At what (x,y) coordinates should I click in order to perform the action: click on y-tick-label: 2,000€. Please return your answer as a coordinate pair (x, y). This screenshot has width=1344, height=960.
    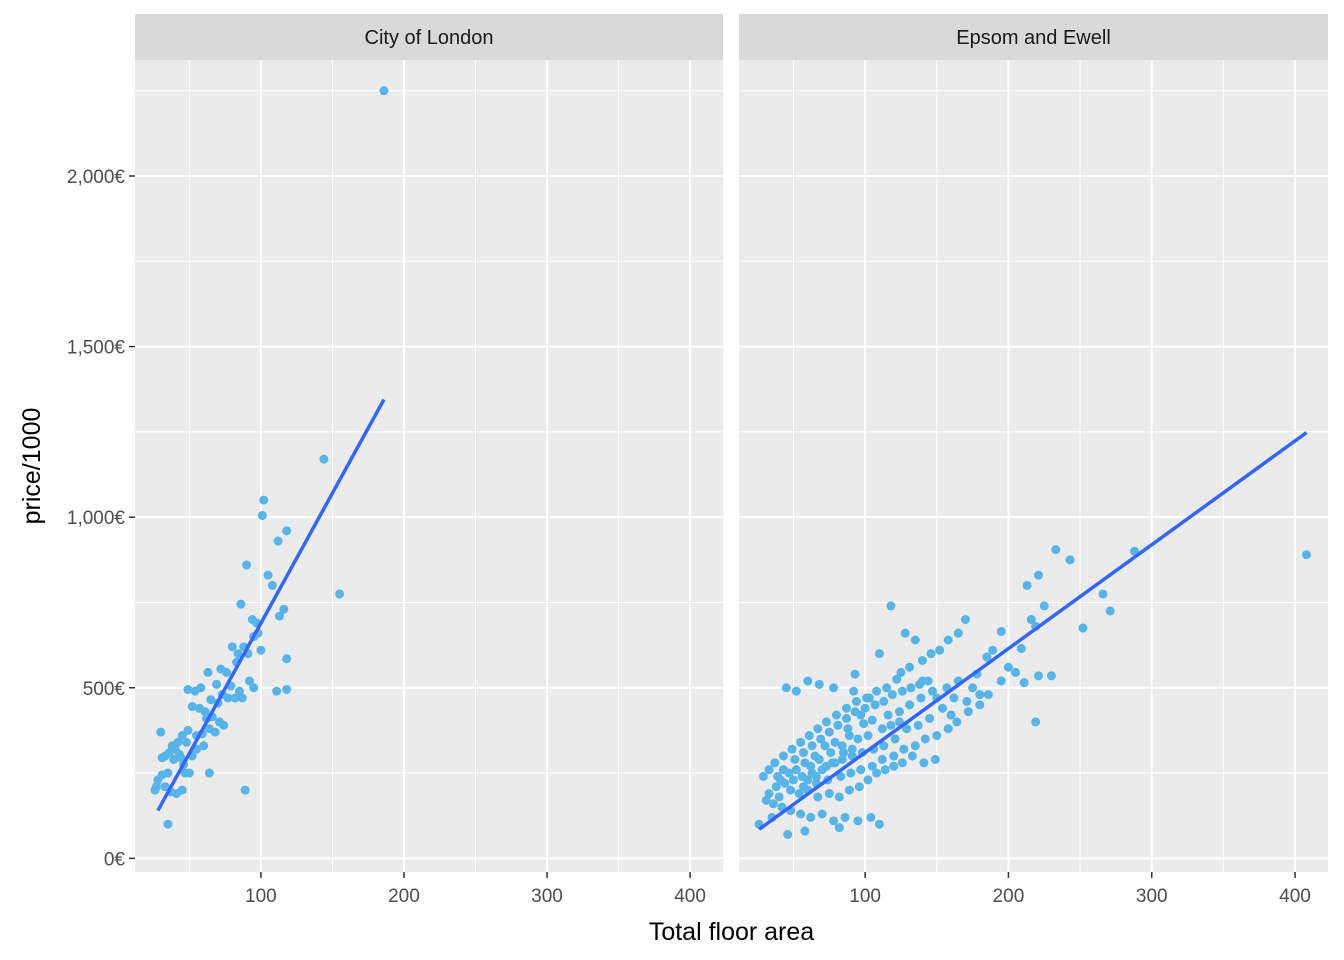
    Looking at the image, I should click on (96, 177).